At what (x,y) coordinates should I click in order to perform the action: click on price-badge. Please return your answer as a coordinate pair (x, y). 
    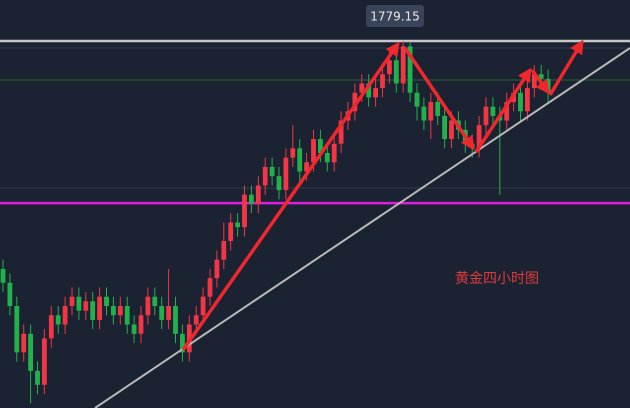
    Looking at the image, I should click on (395, 16).